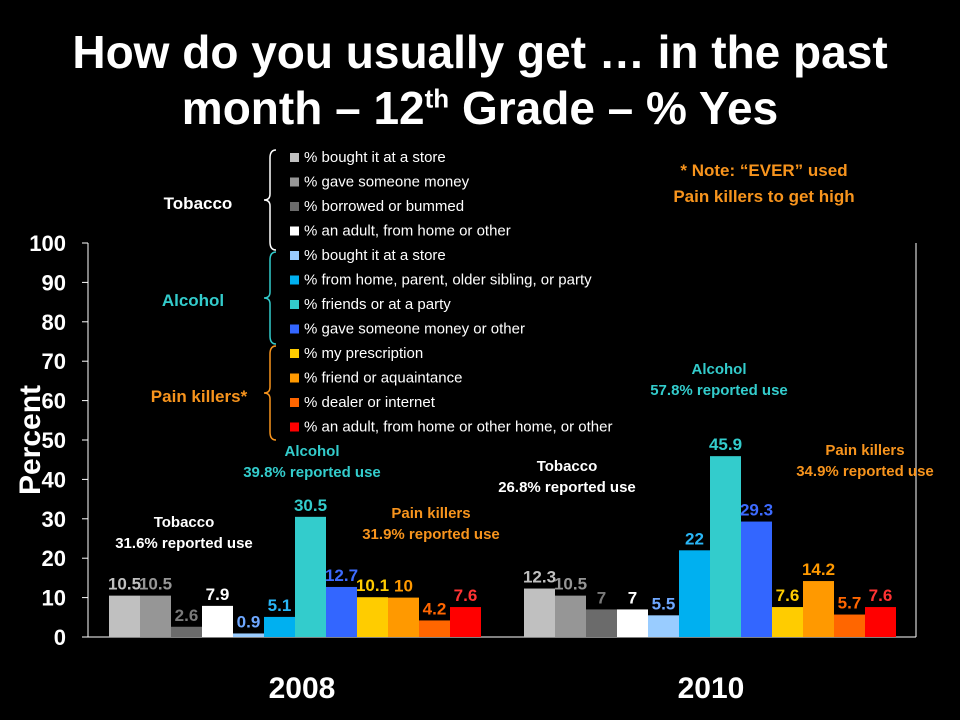 Image resolution: width=960 pixels, height=720 pixels. What do you see at coordinates (193, 300) in the screenshot?
I see `legend-group-label: Alcohol` at bounding box center [193, 300].